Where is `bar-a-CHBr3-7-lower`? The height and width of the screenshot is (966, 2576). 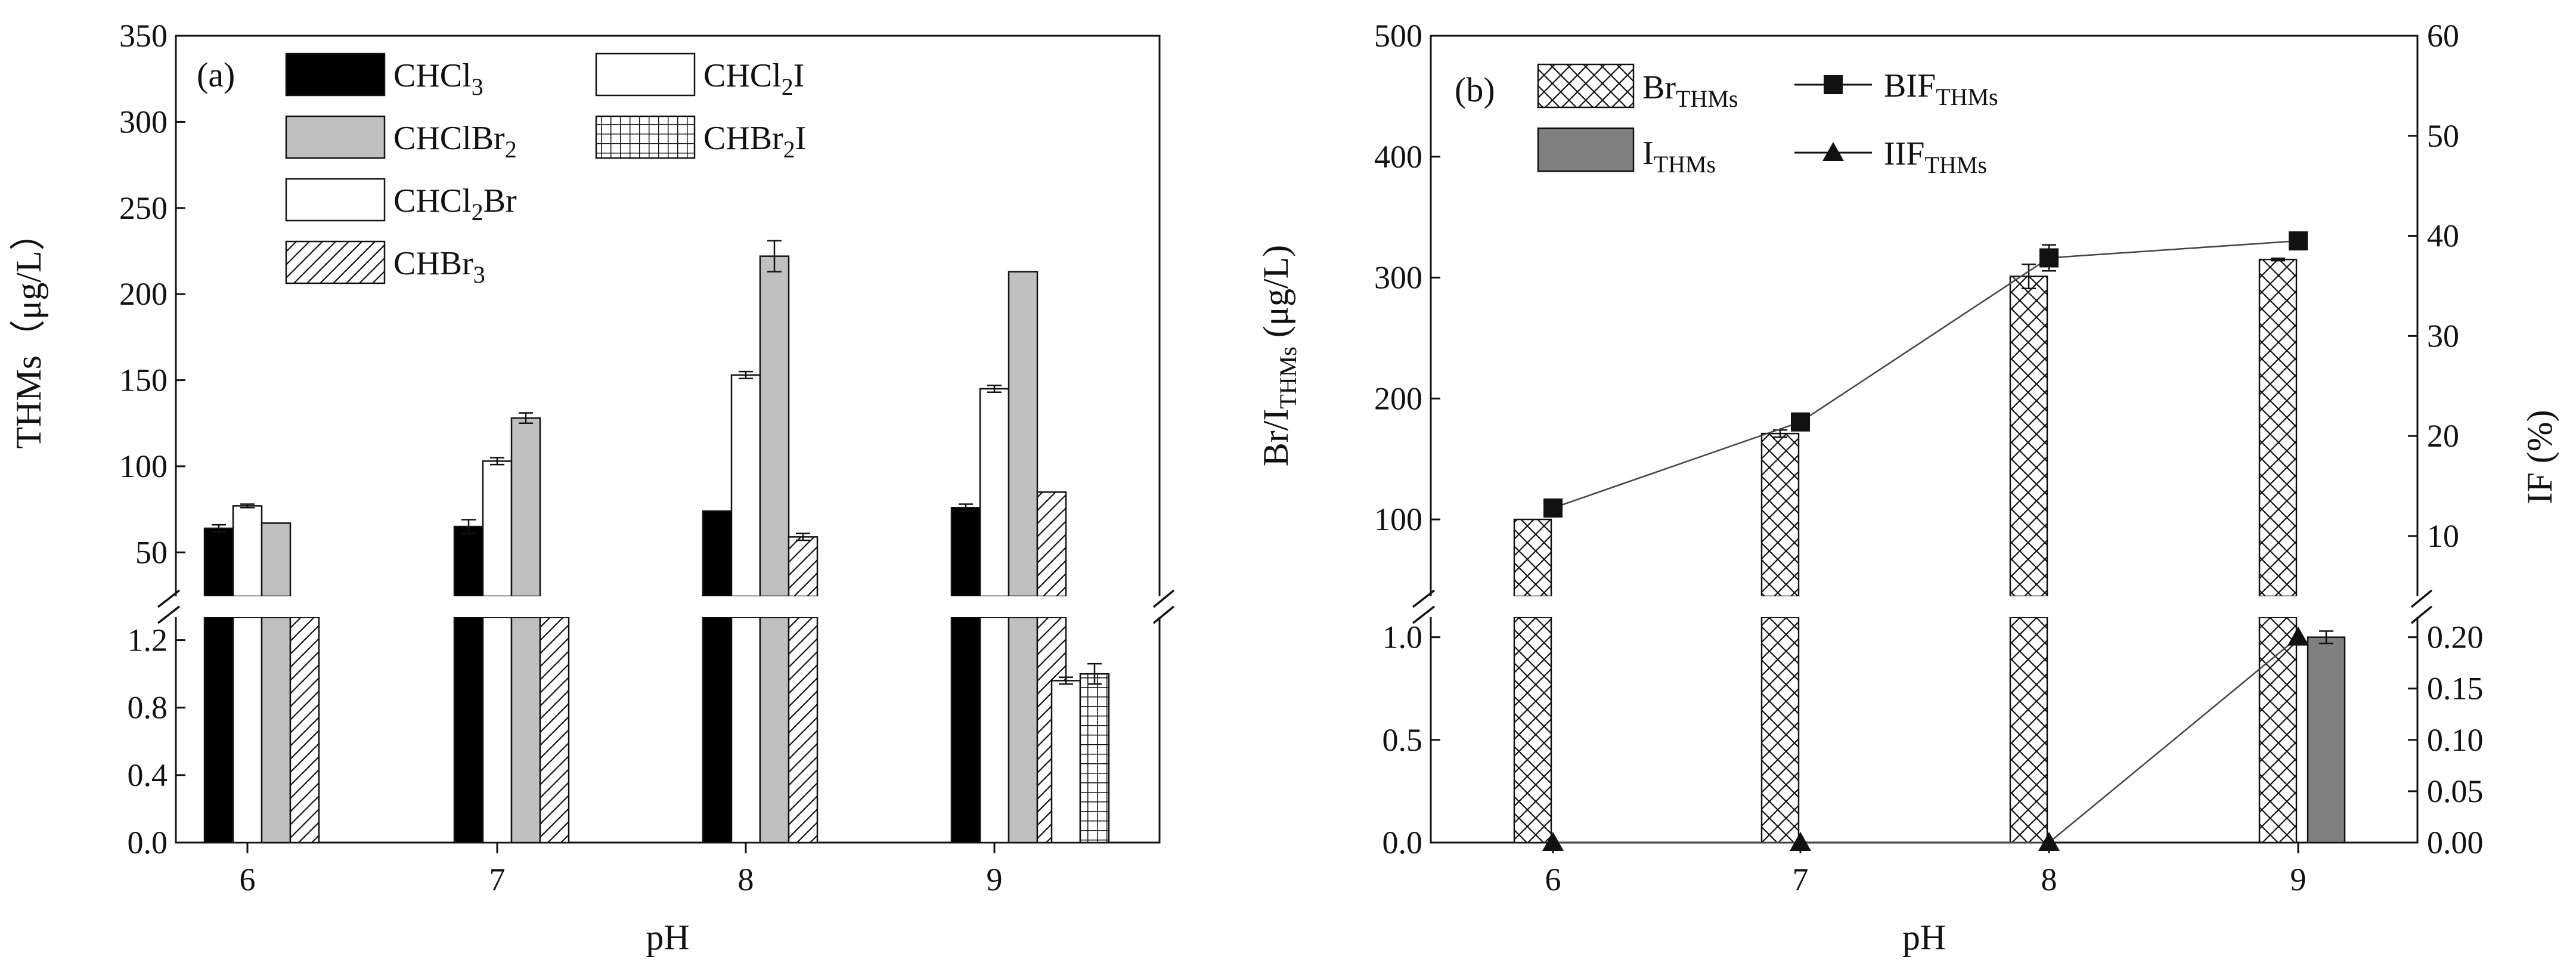
bar-a-CHBr3-7-lower is located at coordinates (554, 730).